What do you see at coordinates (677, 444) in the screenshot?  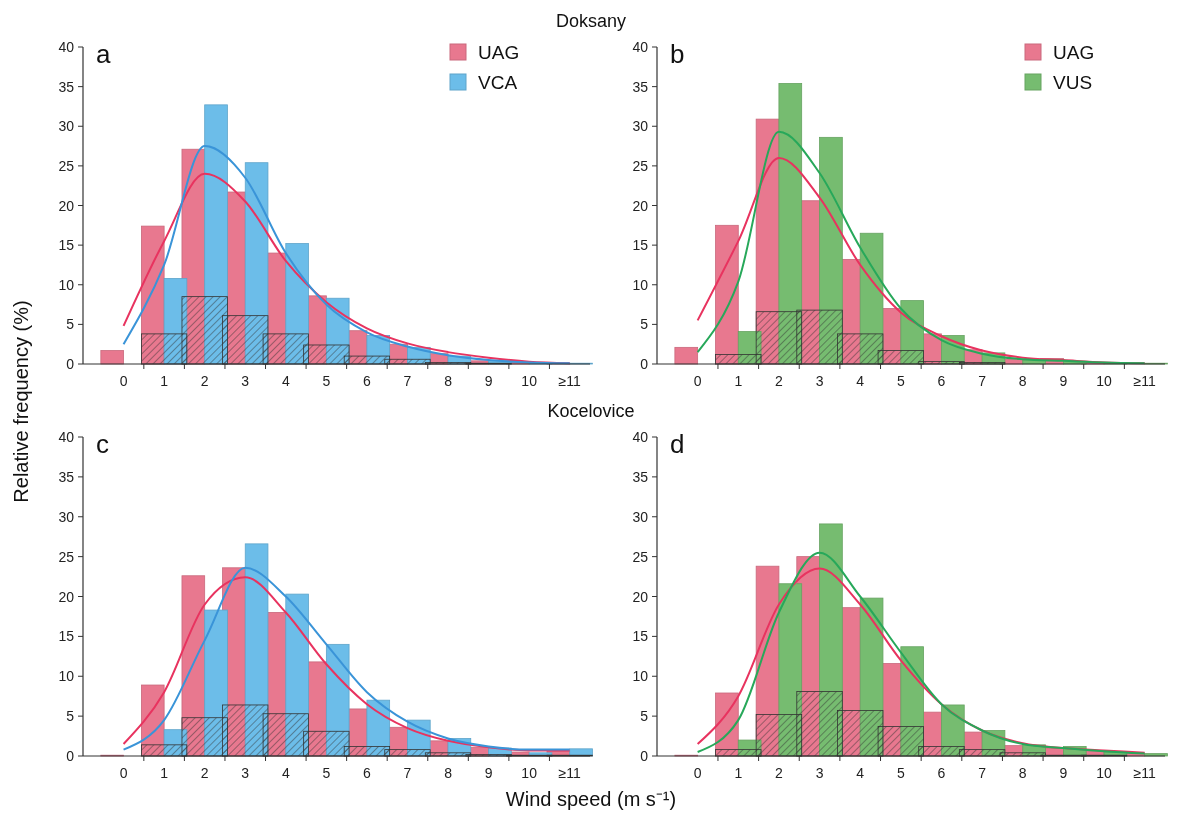 I see `chart-title: d` at bounding box center [677, 444].